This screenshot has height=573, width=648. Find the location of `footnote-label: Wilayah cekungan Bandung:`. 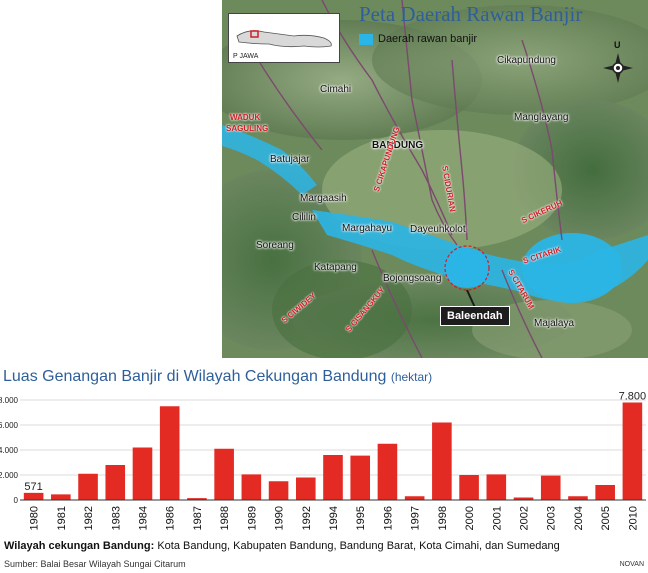

footnote-label: Wilayah cekungan Bandung: is located at coordinates (79, 546).